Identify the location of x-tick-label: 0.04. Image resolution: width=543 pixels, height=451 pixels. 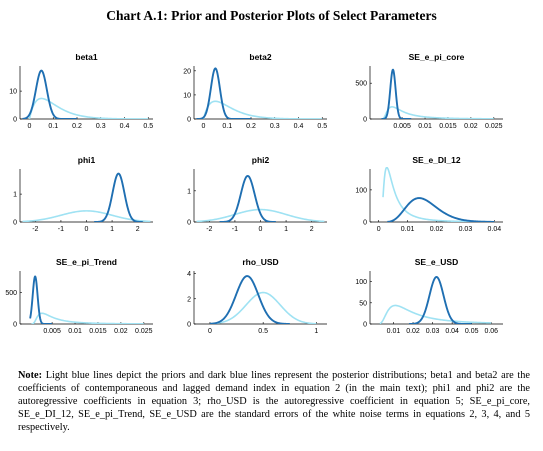
(495, 229).